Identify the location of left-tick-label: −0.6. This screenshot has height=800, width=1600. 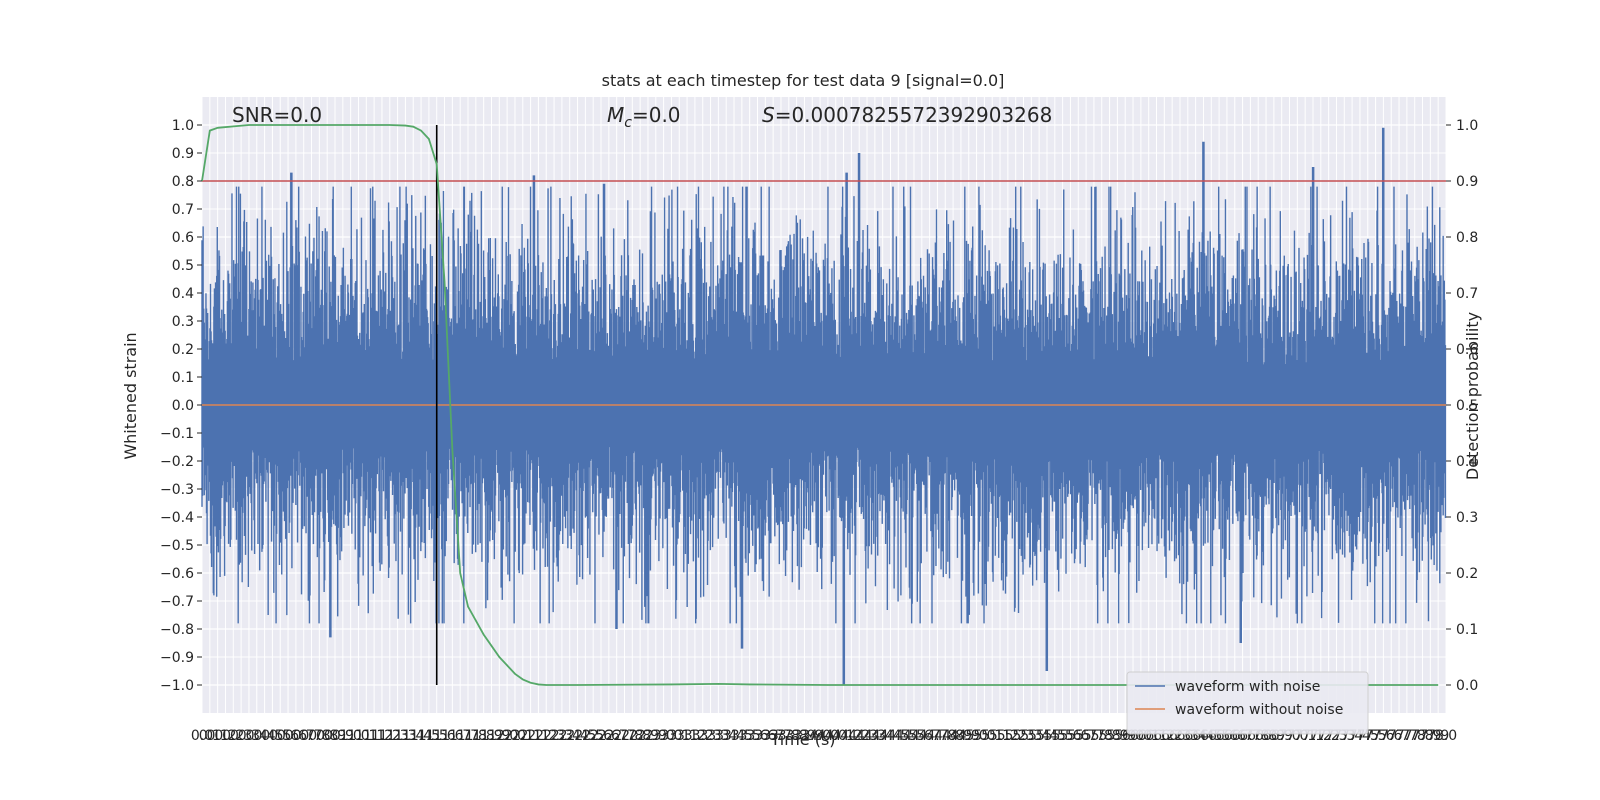
(177, 574).